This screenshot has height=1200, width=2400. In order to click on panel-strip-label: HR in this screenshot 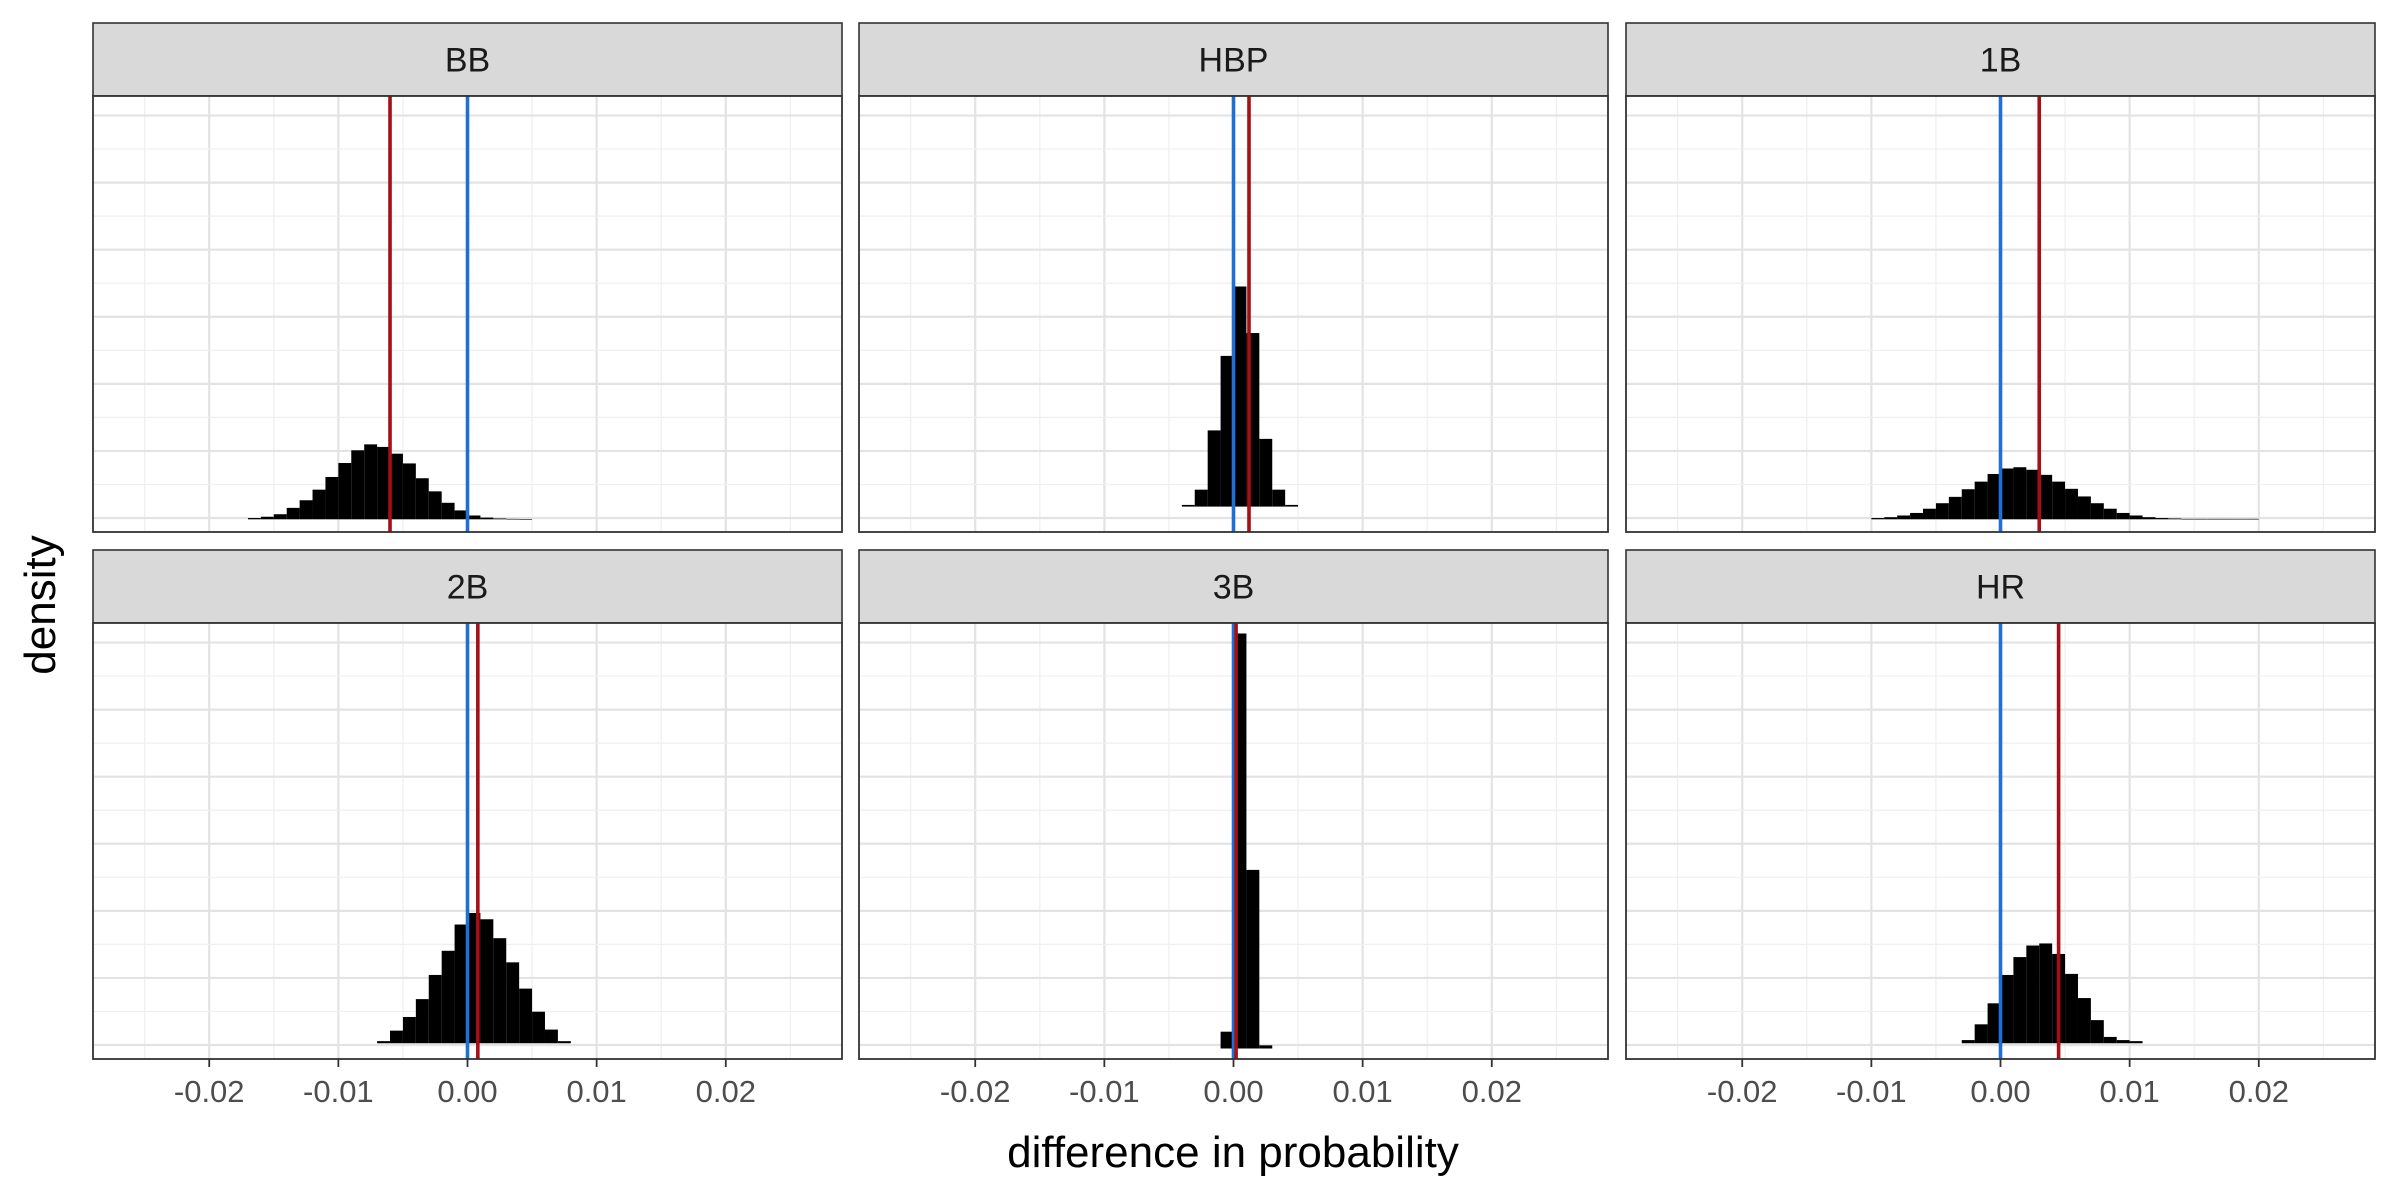, I will do `click(2000, 588)`.